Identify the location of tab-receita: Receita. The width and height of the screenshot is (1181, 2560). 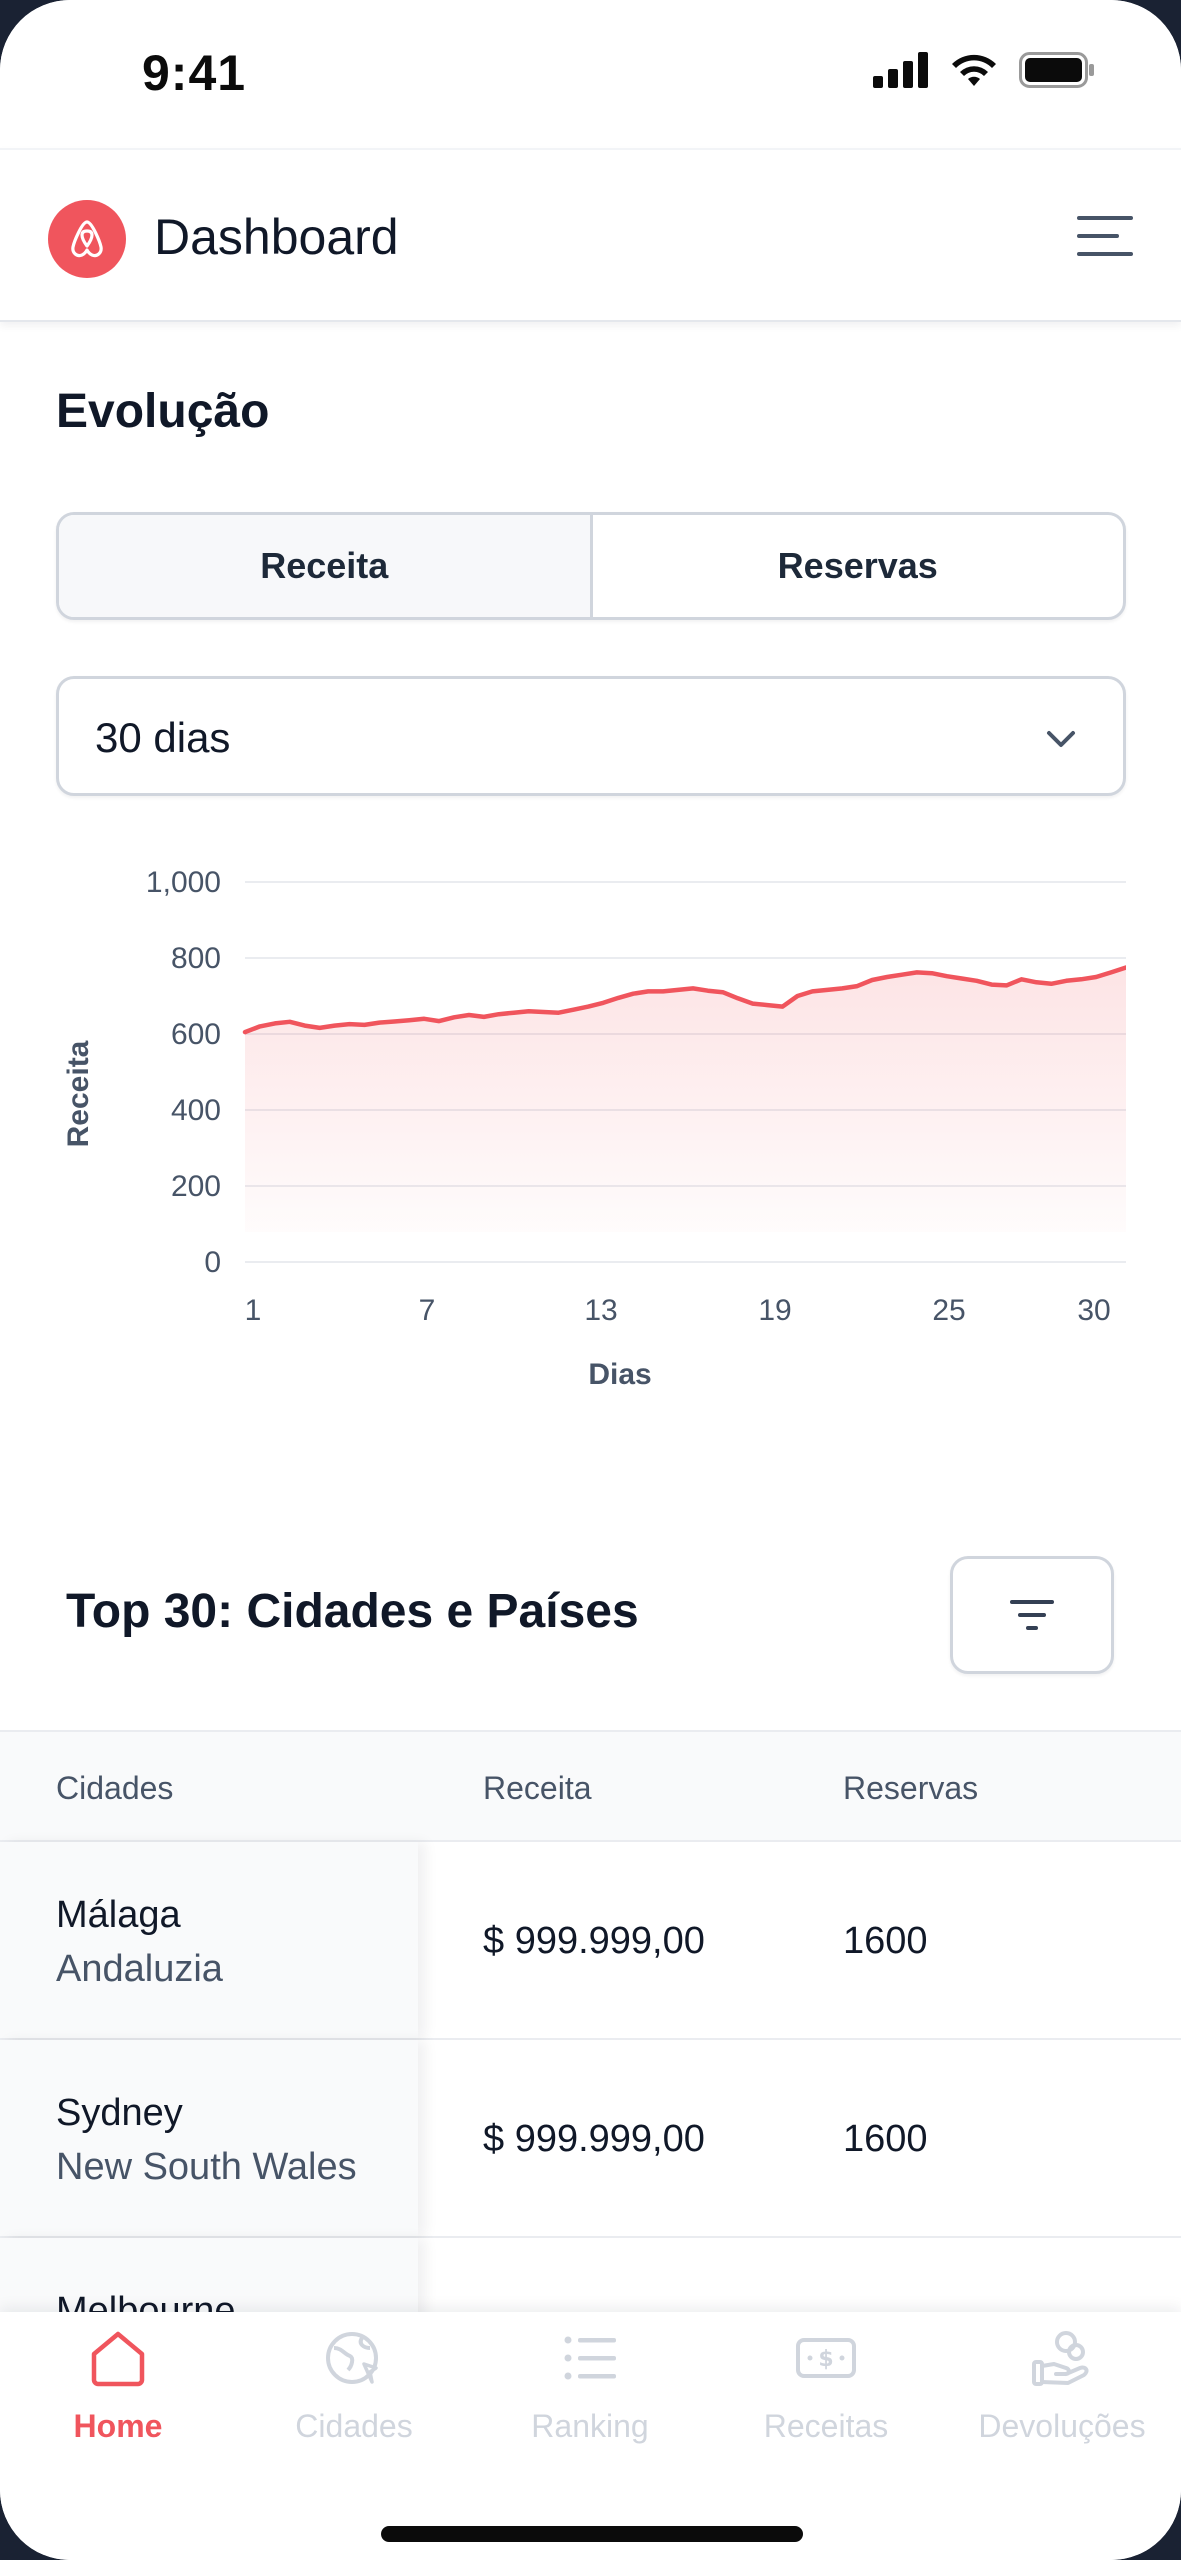
(326, 566).